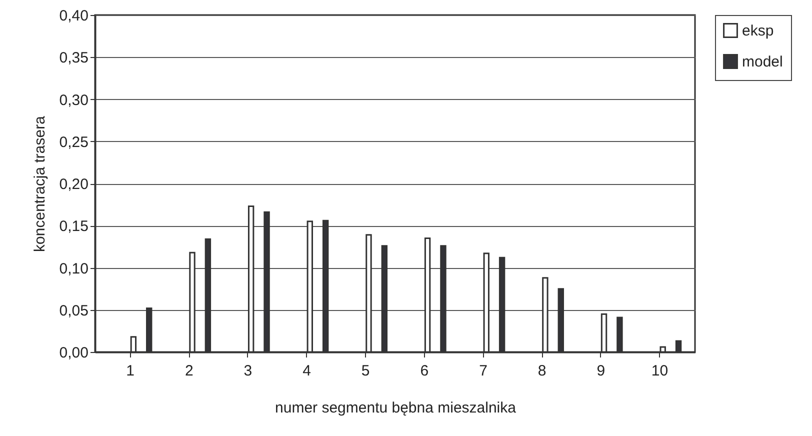 The height and width of the screenshot is (436, 812). What do you see at coordinates (542, 371) in the screenshot?
I see `x-tick-label: 8` at bounding box center [542, 371].